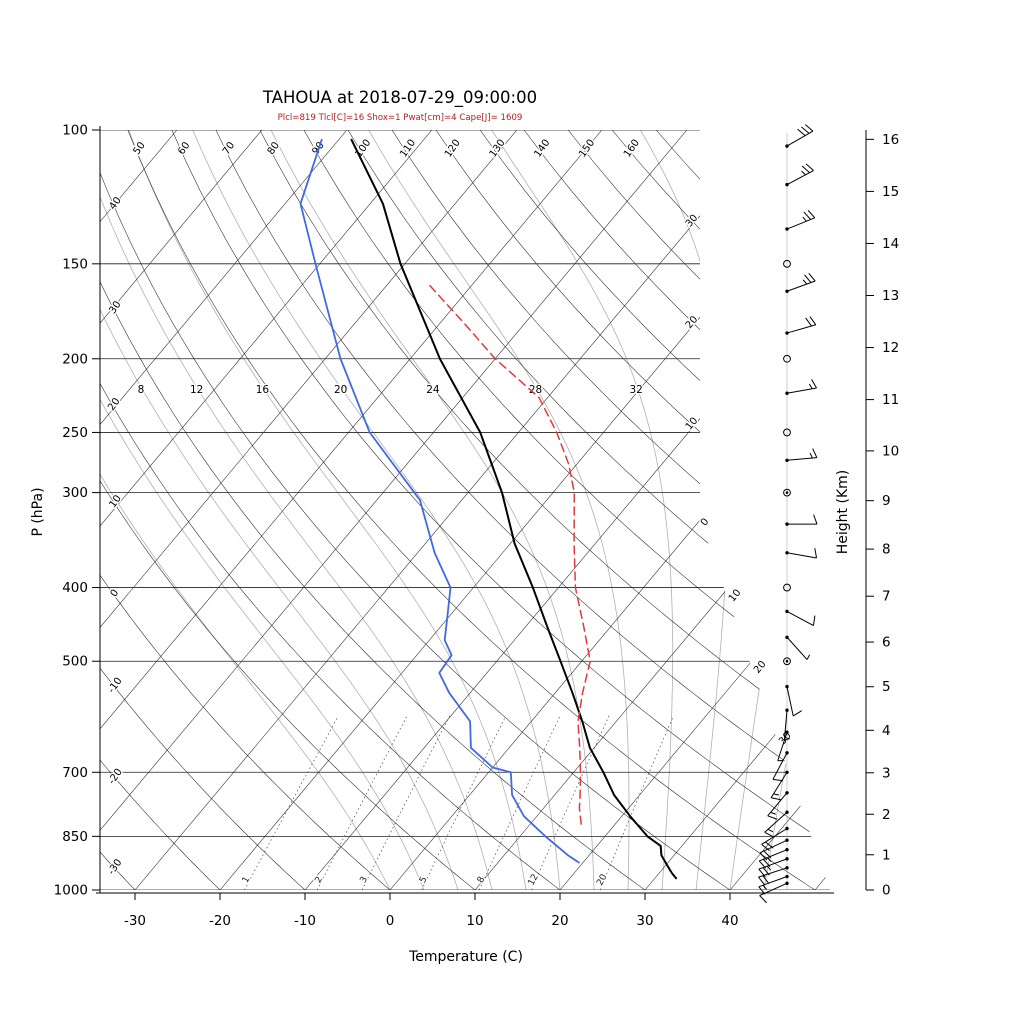 The height and width of the screenshot is (1029, 1024). I want to click on height-tick-label: 1, so click(886, 855).